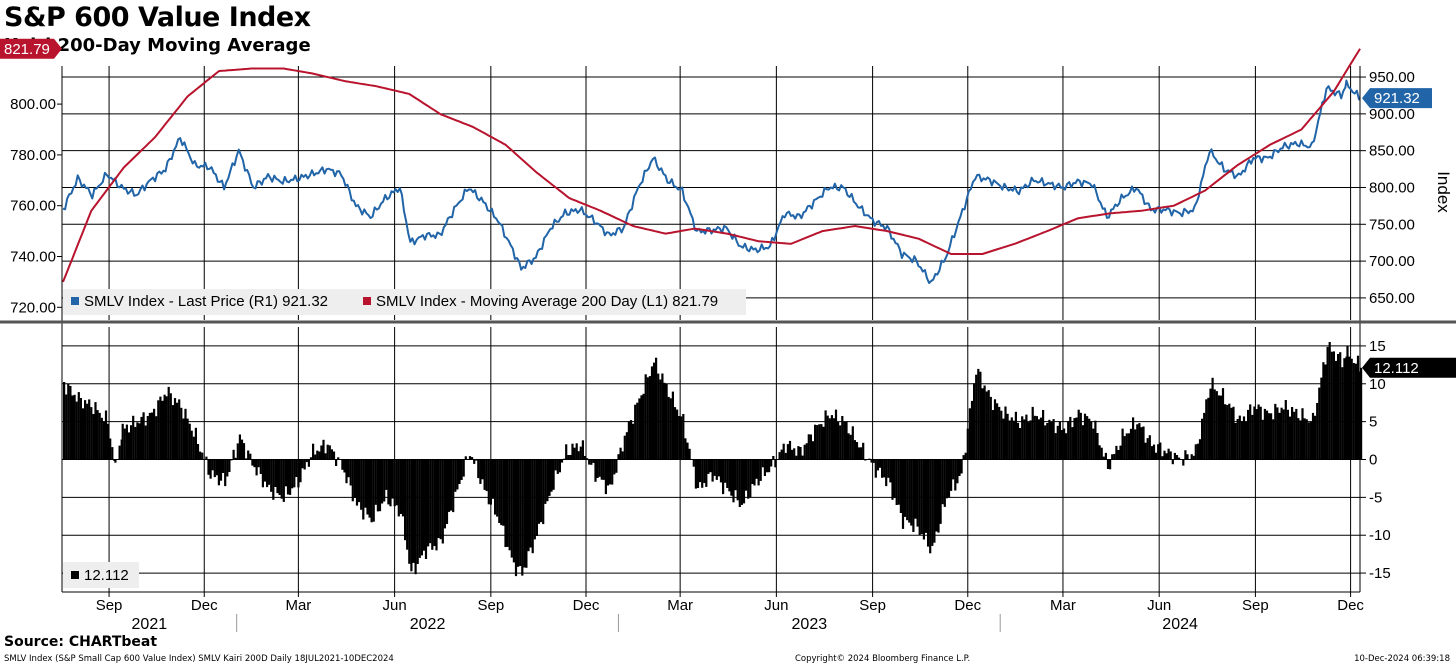 The image size is (1456, 666). I want to click on legend-box, so click(404, 302).